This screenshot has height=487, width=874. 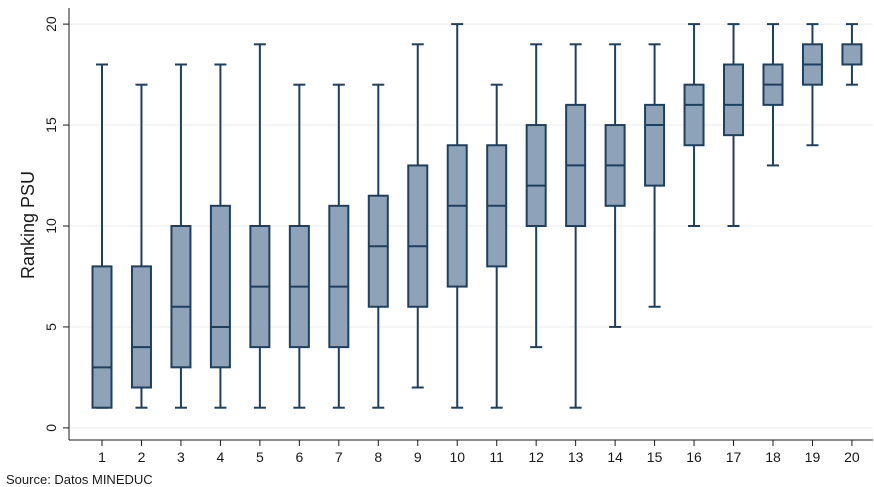 I want to click on x-tick-label-17: 17, so click(x=734, y=457).